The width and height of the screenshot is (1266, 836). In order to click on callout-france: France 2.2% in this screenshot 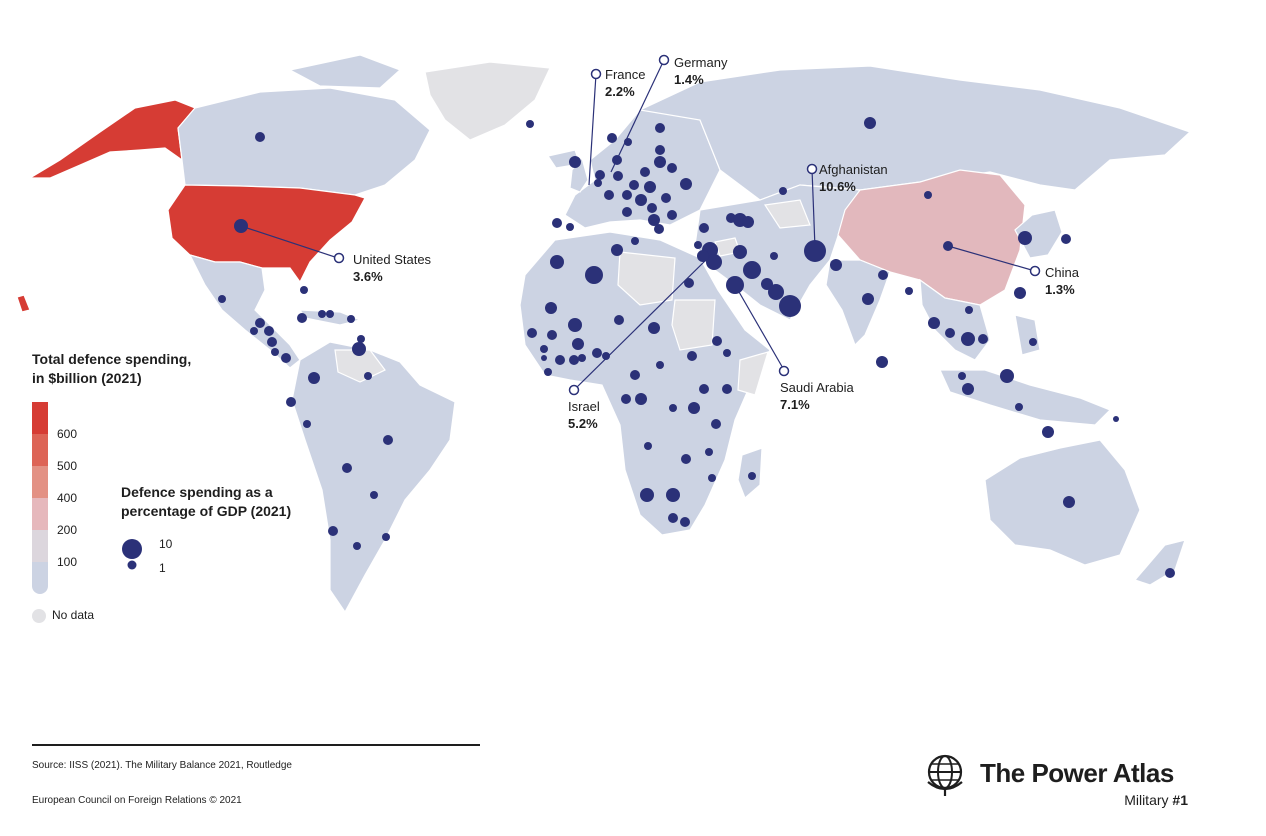, I will do `click(625, 83)`.